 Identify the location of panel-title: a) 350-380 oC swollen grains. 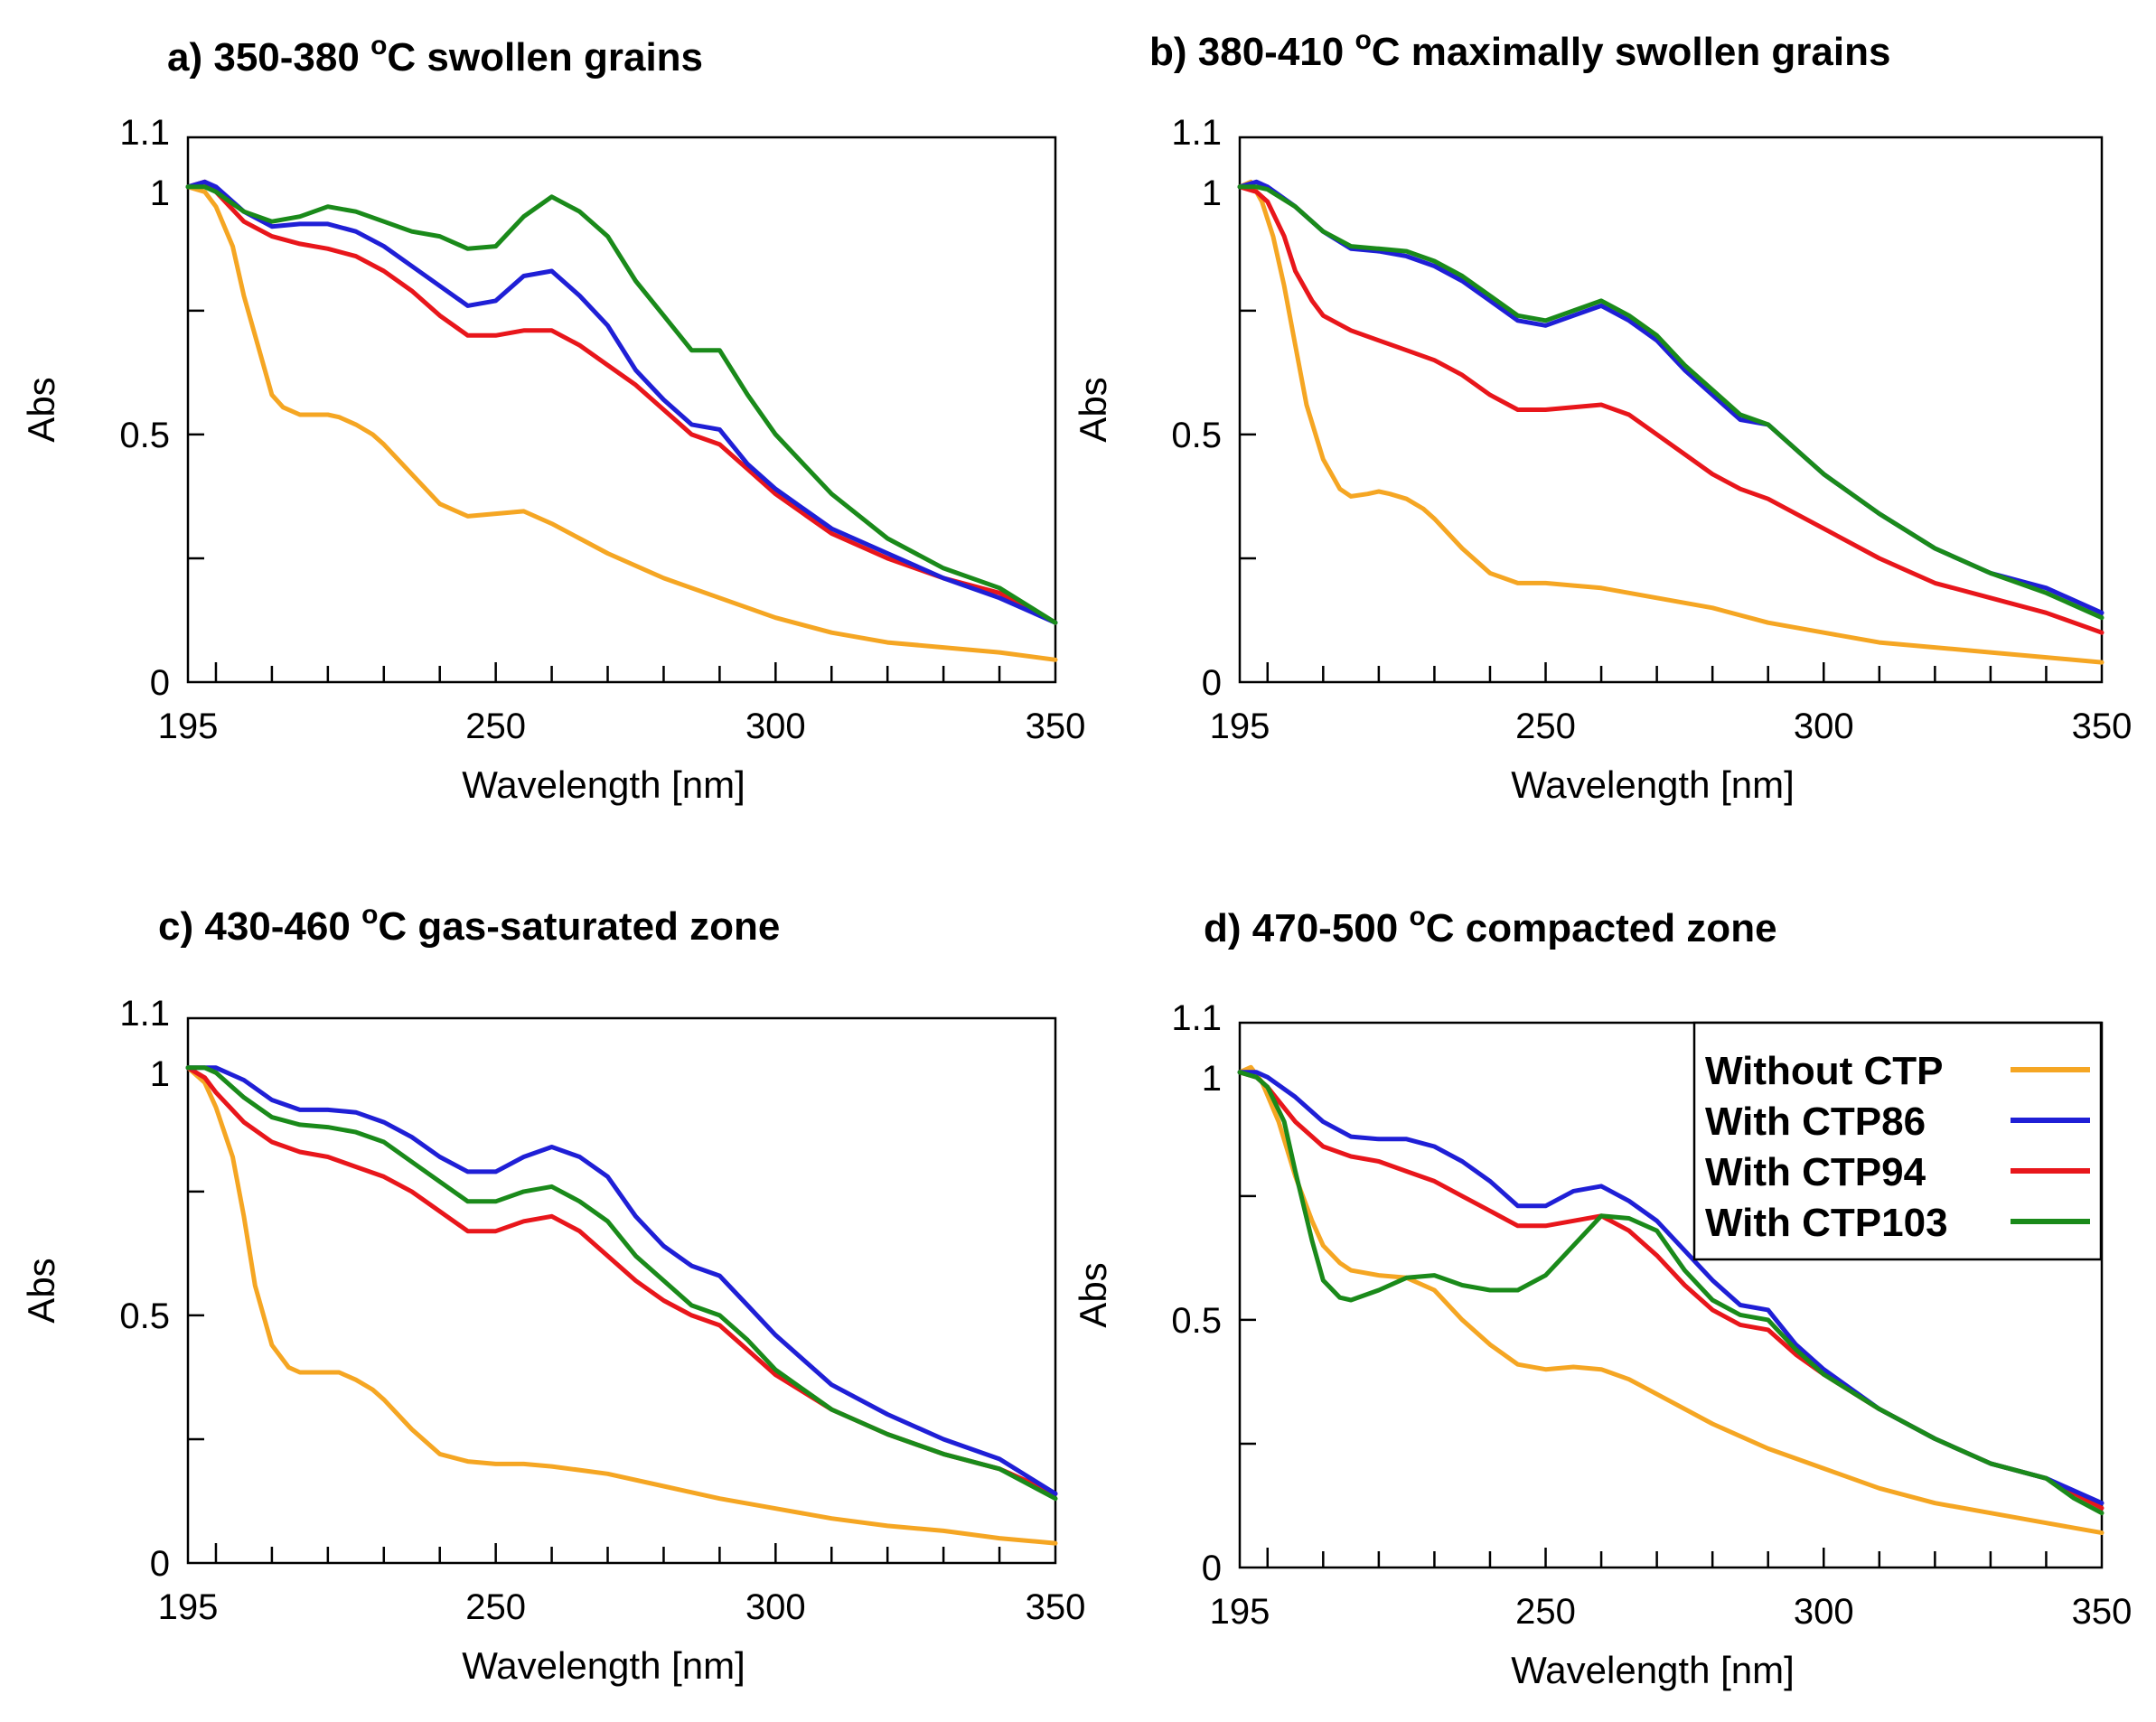
(435, 55).